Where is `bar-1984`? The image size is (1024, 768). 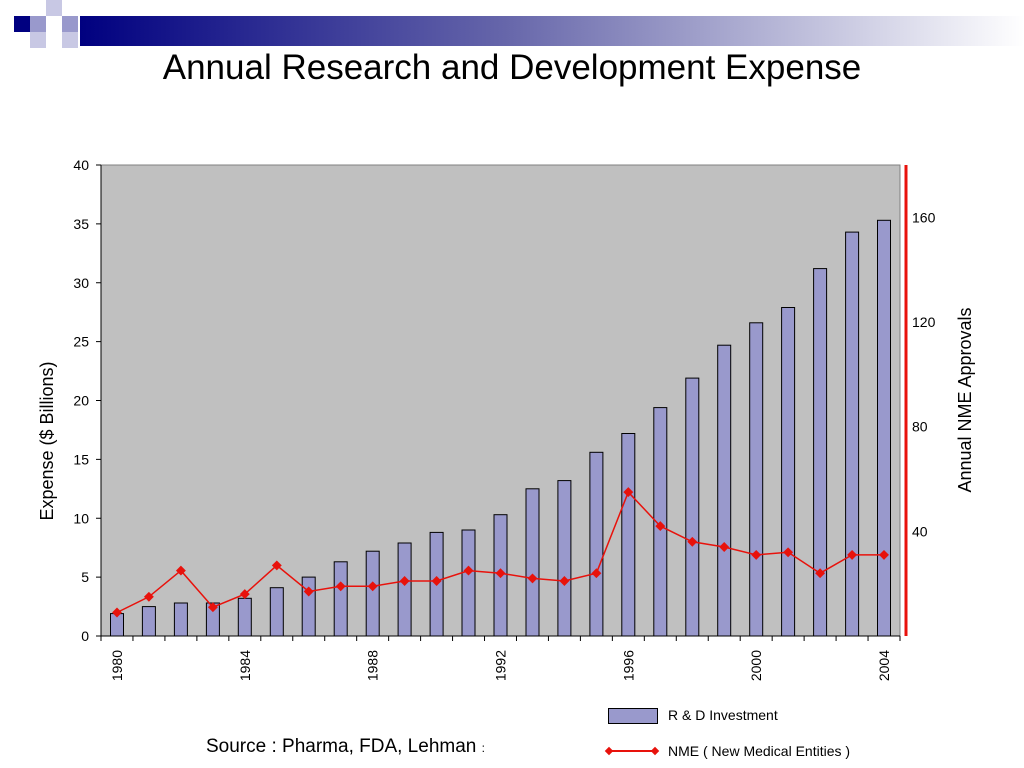
bar-1984 is located at coordinates (244, 617).